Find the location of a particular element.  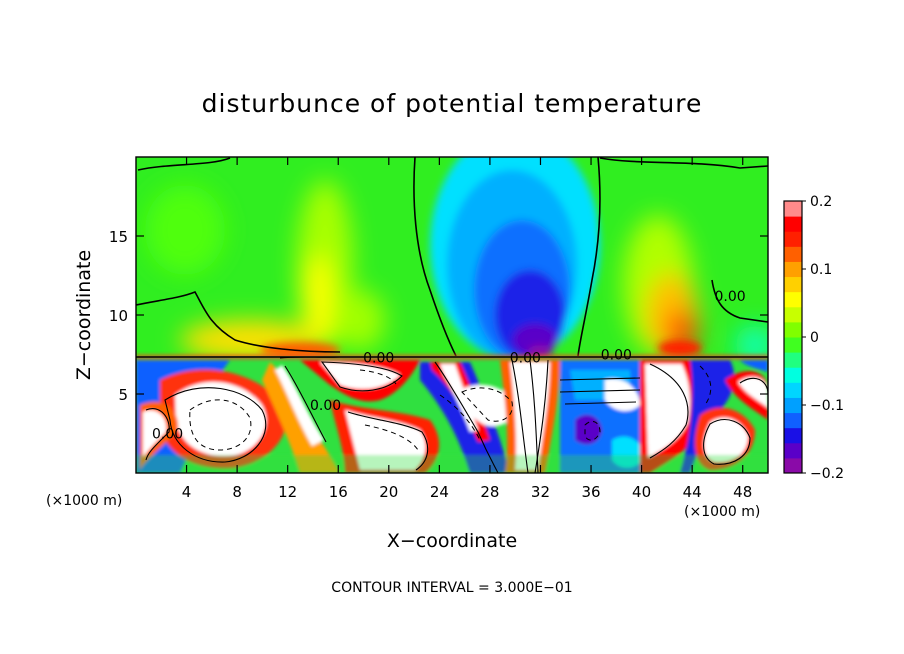

x-tick-label: 24 is located at coordinates (439, 492).